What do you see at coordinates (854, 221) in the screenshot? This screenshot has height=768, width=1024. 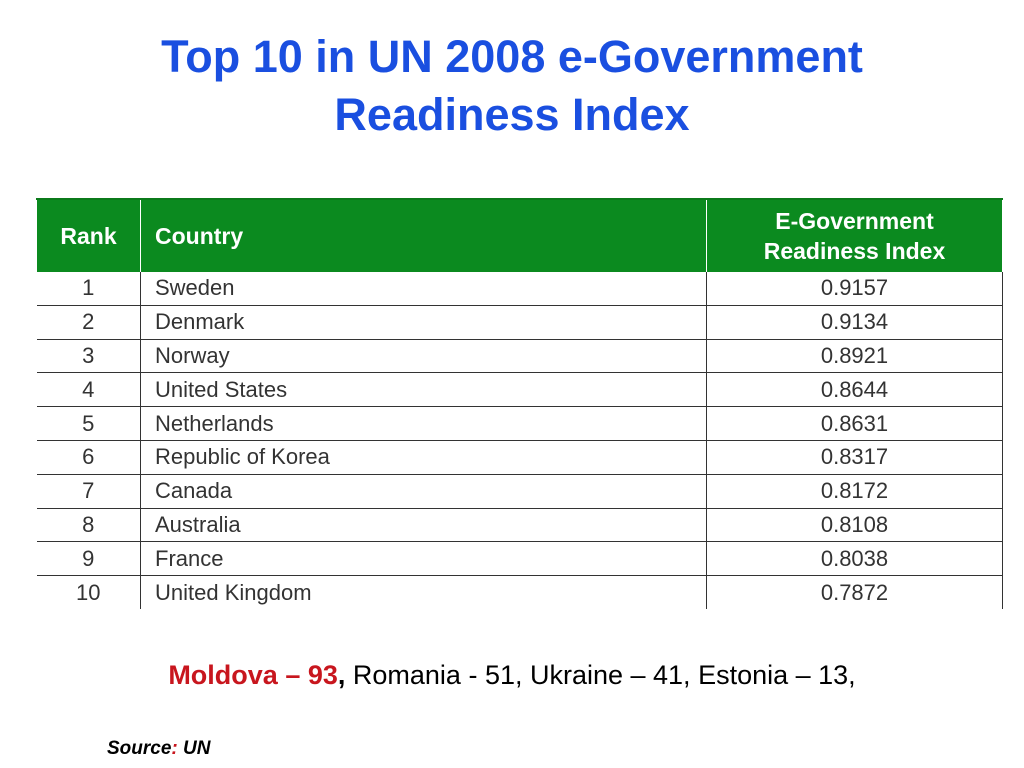 I see `column-header-index-line-1: E-Government` at bounding box center [854, 221].